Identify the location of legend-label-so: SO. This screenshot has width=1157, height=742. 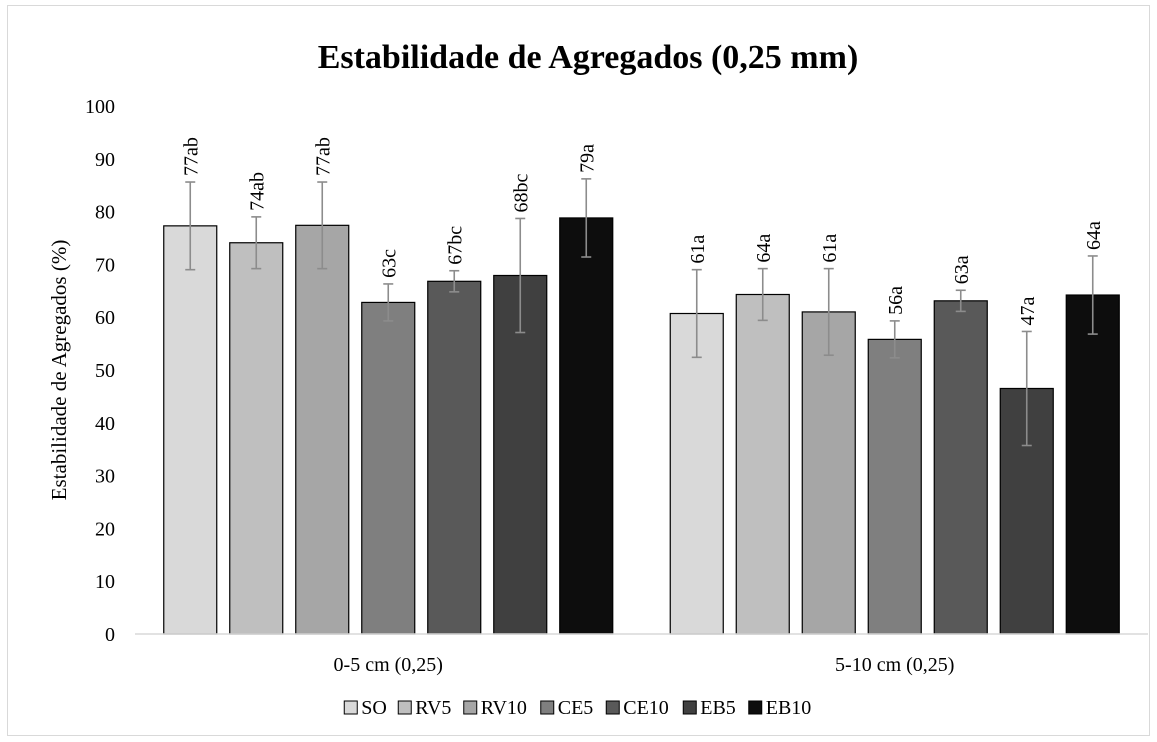
(374, 708).